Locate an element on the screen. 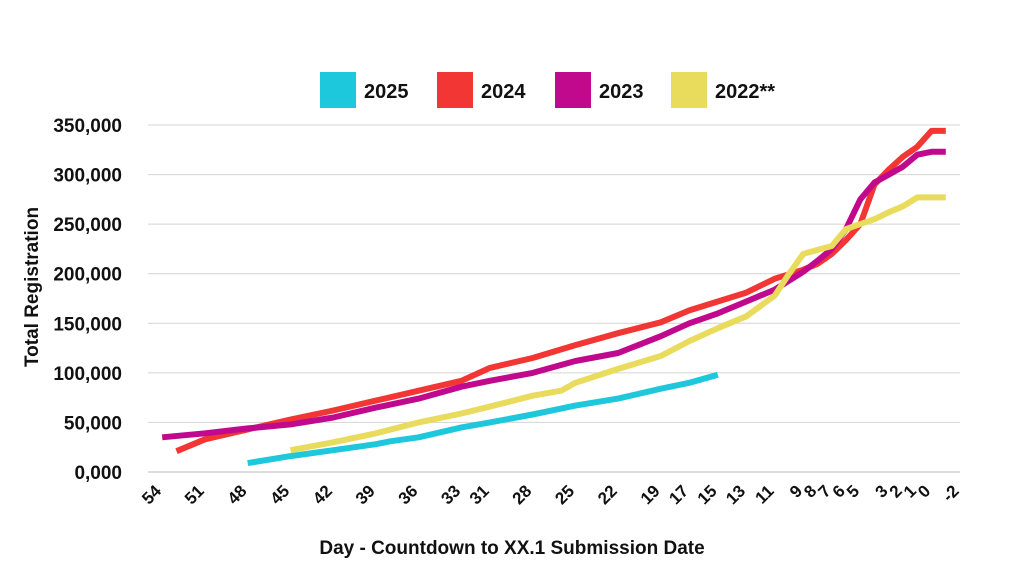 Image resolution: width=1024 pixels, height=576 pixels. x-tick-label: 48 is located at coordinates (237, 494).